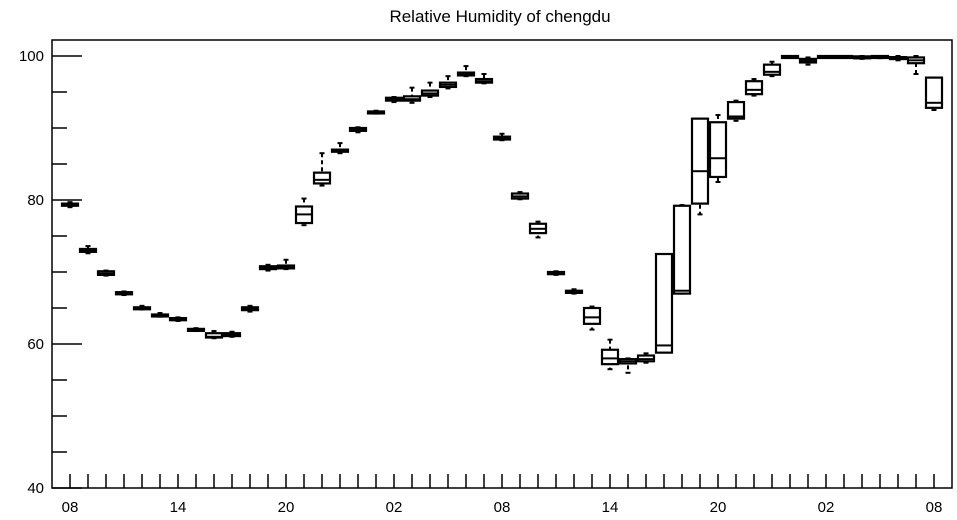 This screenshot has width=957, height=520. What do you see at coordinates (35, 344) in the screenshot?
I see `y-tick-label: 60` at bounding box center [35, 344].